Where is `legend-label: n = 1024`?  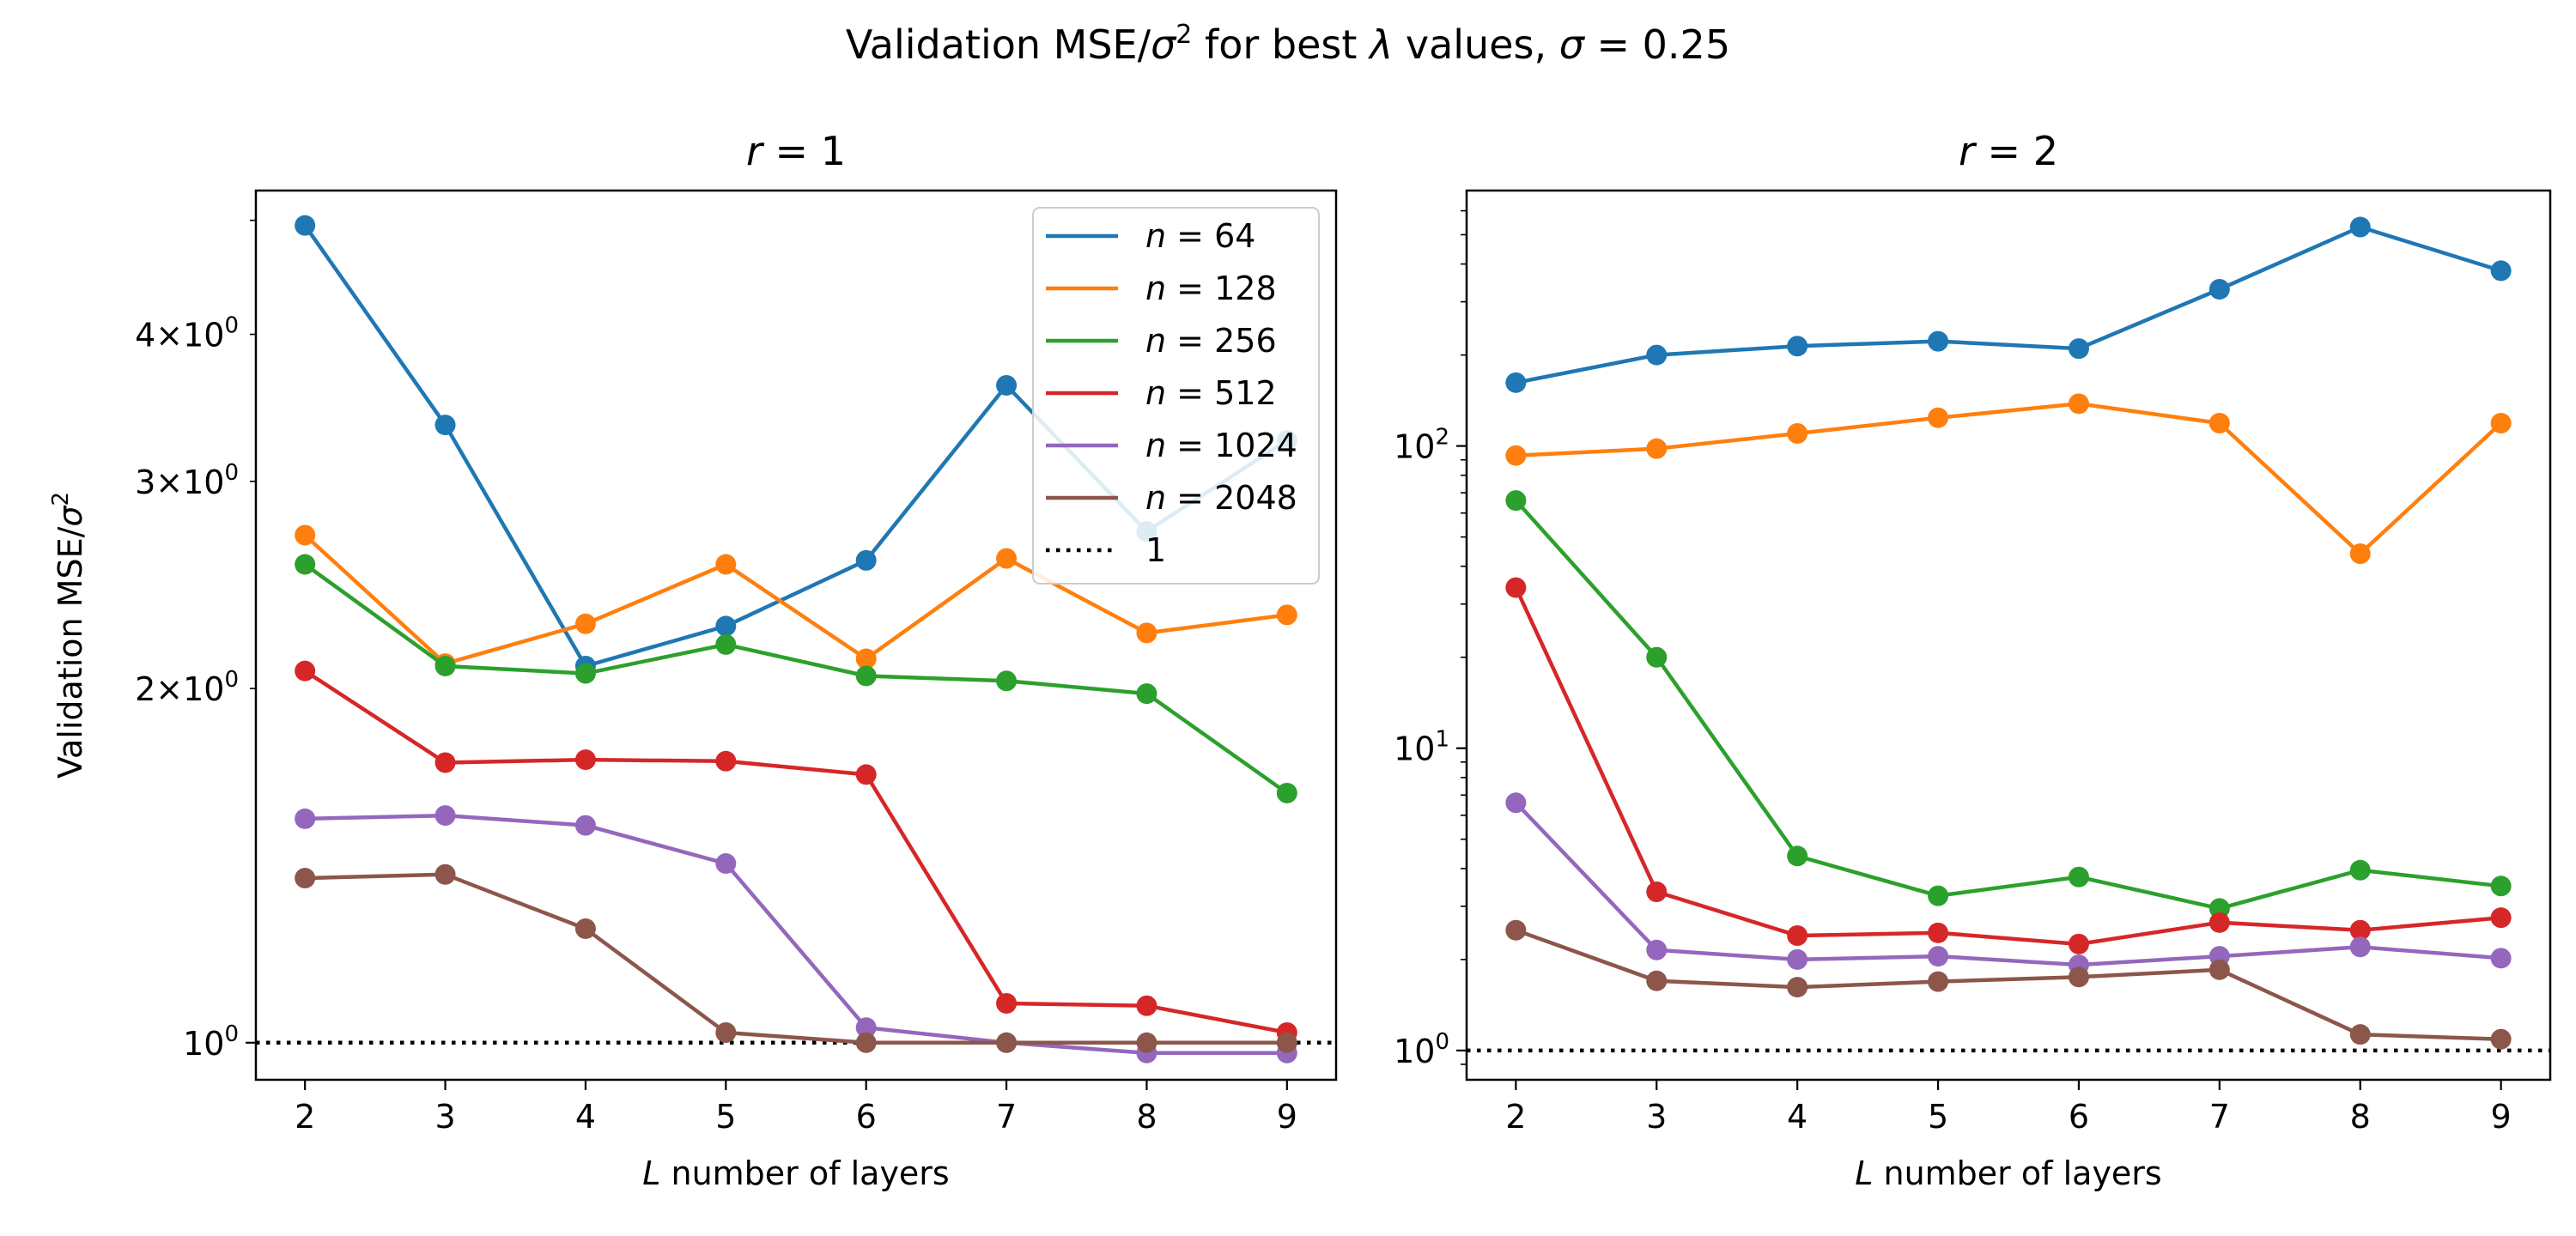 legend-label: n = 1024 is located at coordinates (1221, 445).